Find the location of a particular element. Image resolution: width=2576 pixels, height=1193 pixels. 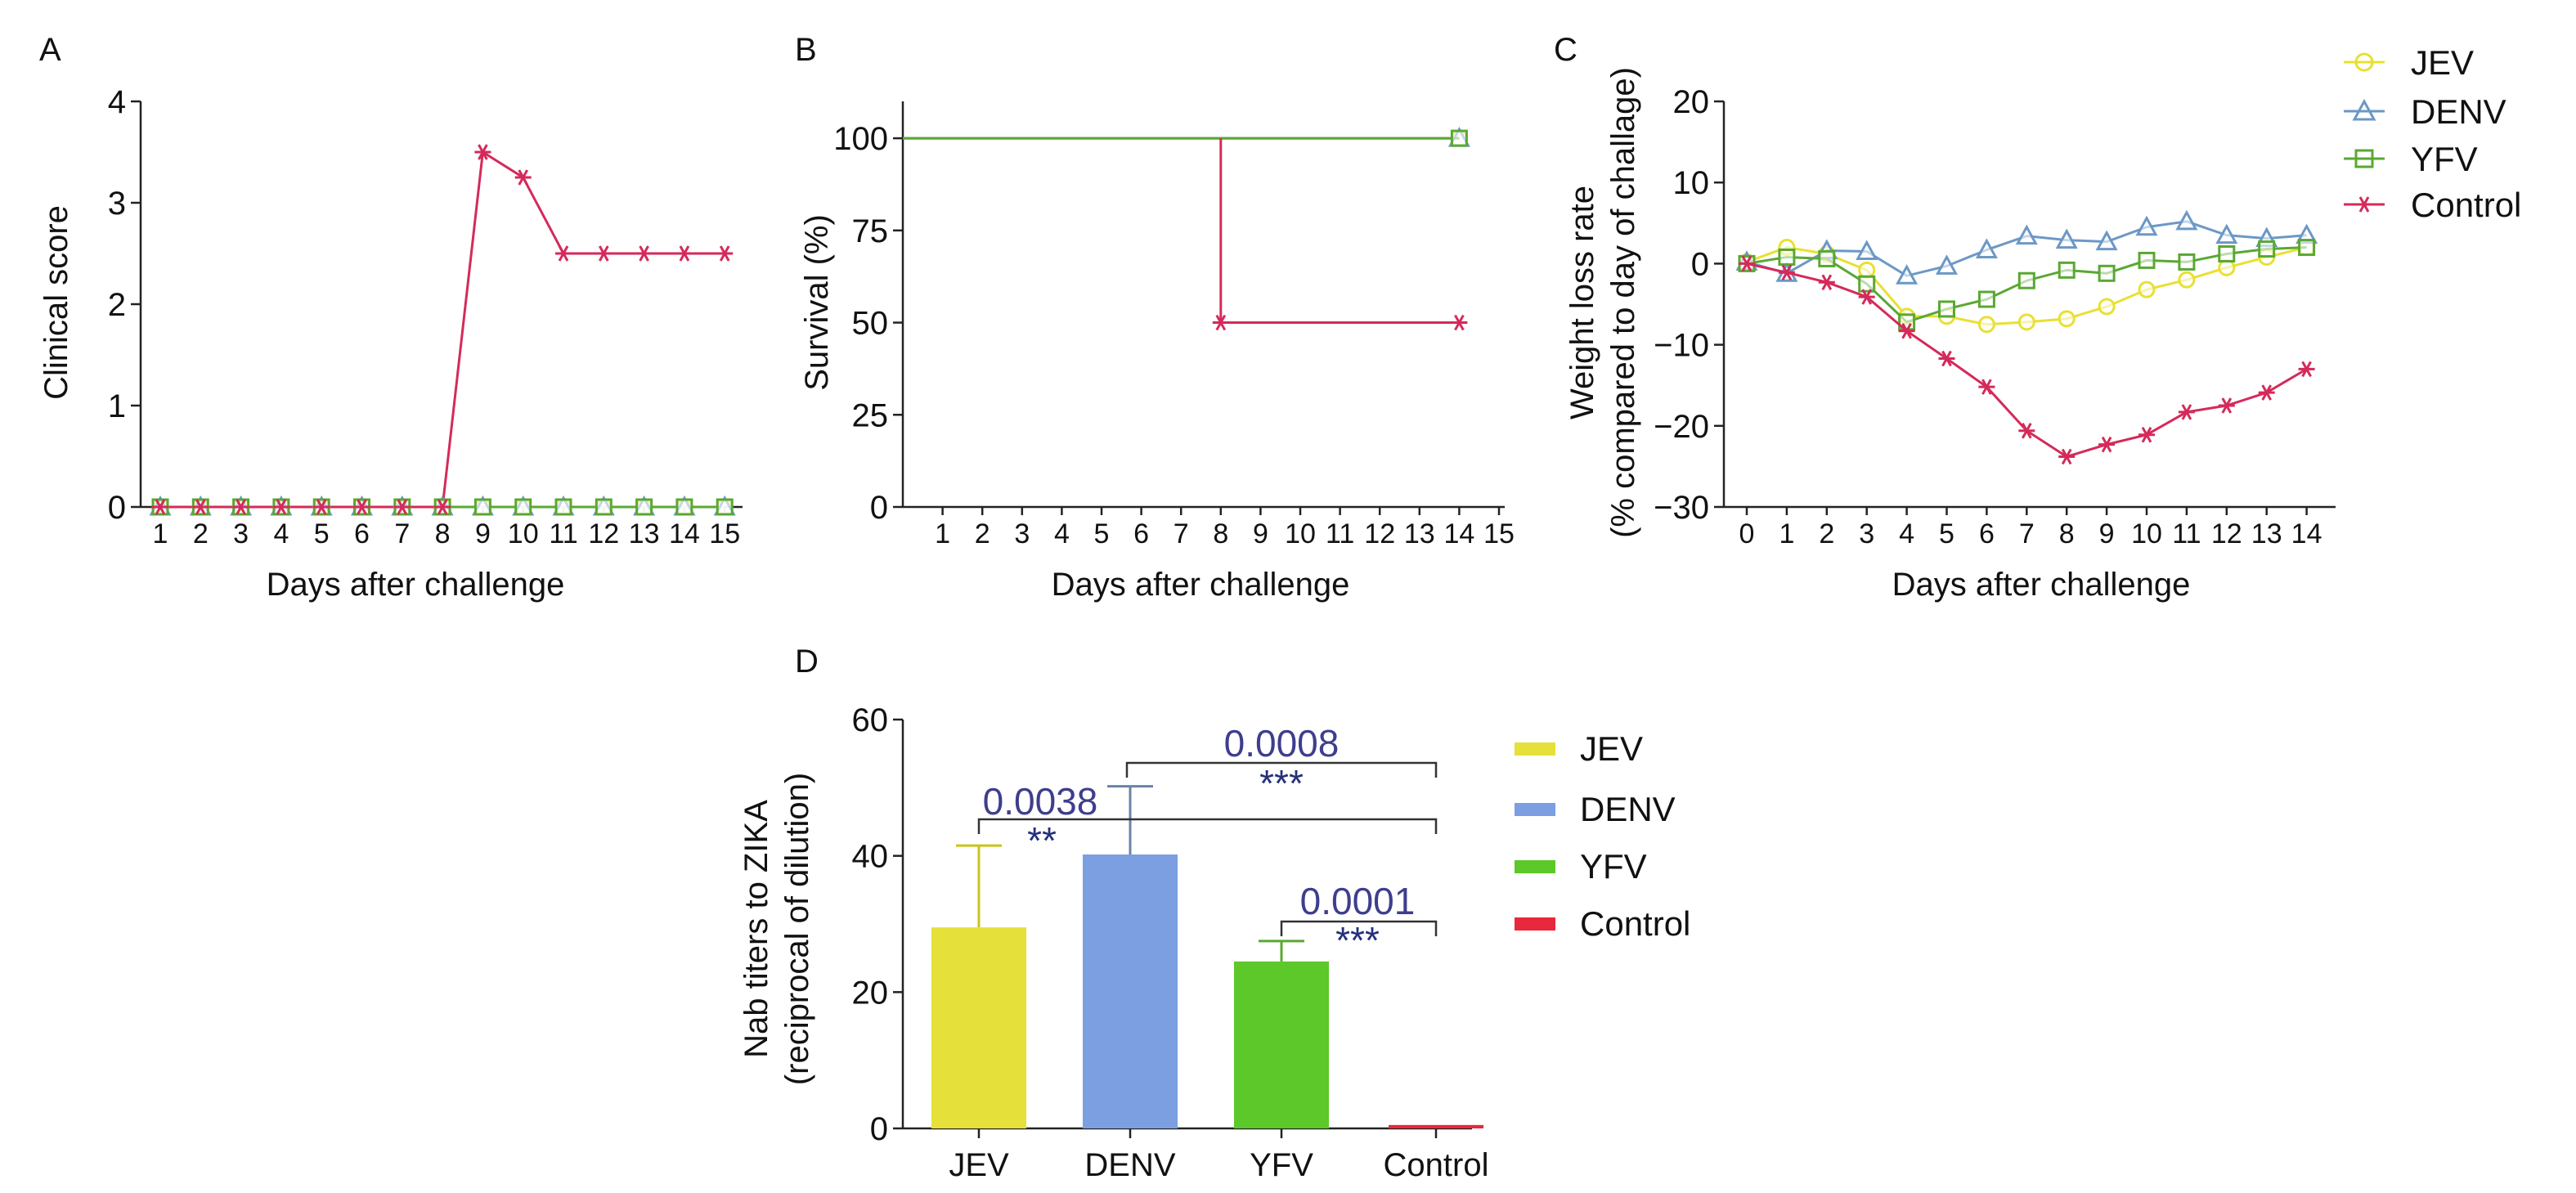

stars-yfv-control: *** is located at coordinates (1357, 940).